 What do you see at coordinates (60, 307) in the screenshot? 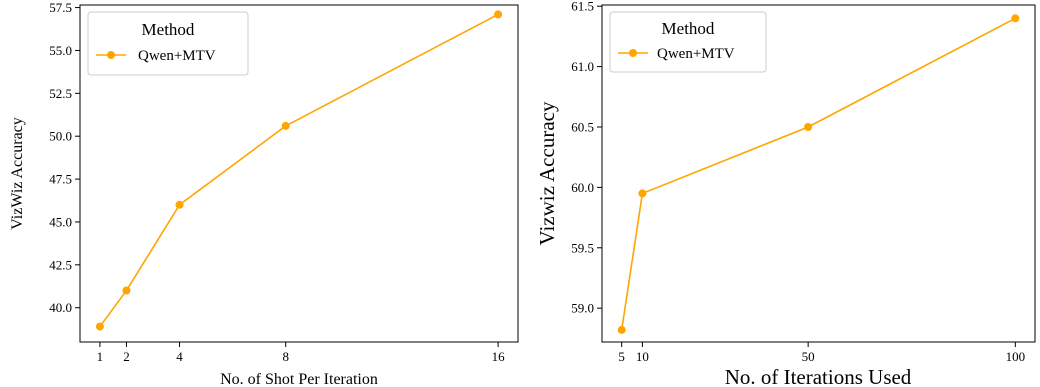
I see `y-tick-label-left: 40.0` at bounding box center [60, 307].